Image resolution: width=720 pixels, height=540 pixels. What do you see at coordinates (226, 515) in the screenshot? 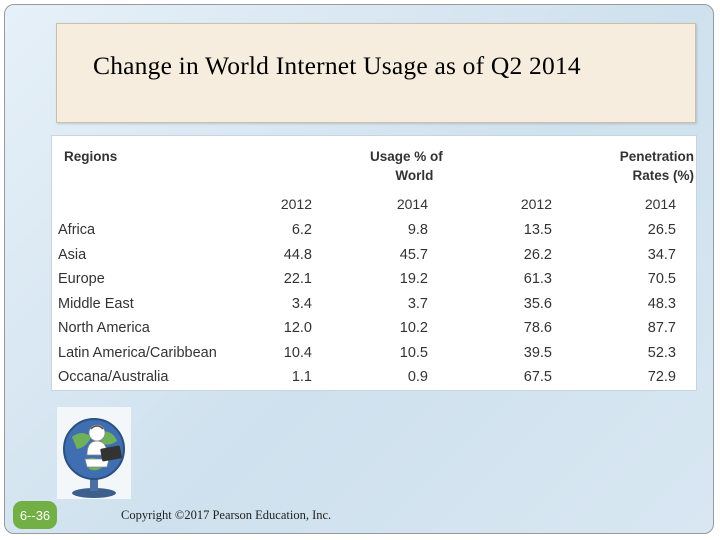
I see `copyright-text: Copyright ©2017 Pearson Education, Inc.` at bounding box center [226, 515].